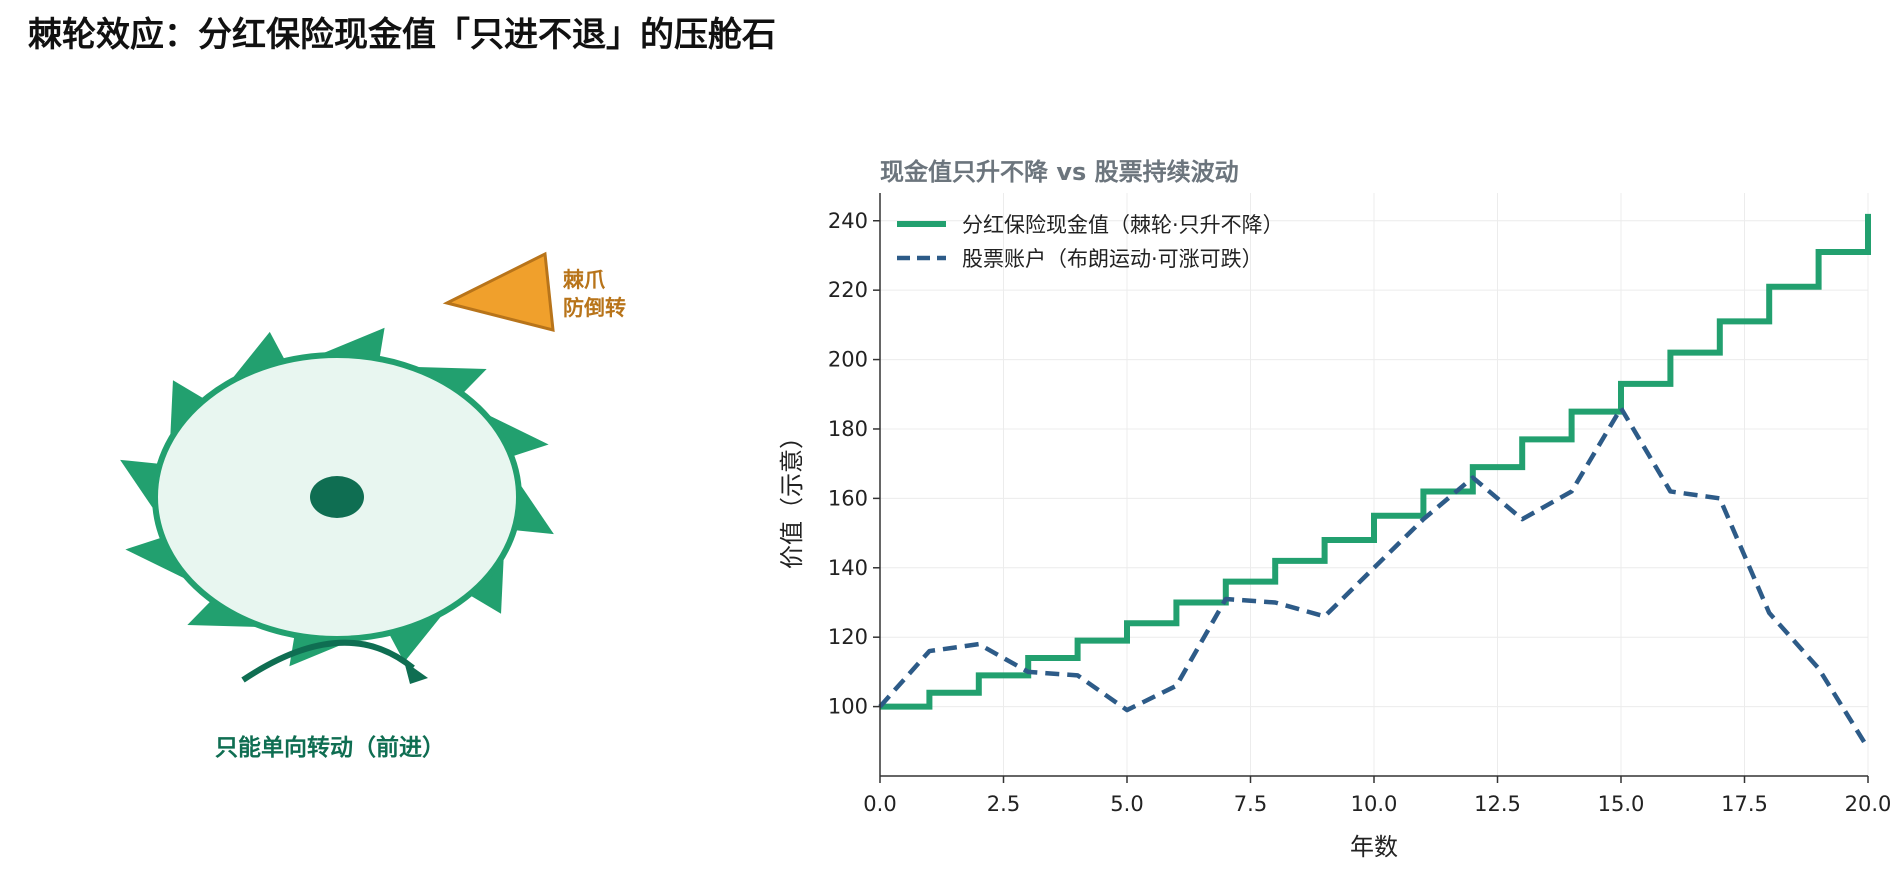 This screenshot has width=1900, height=876. I want to click on page-title: 棘轮效应：分红保险现金值「只进不退」的压舱石, so click(402, 35).